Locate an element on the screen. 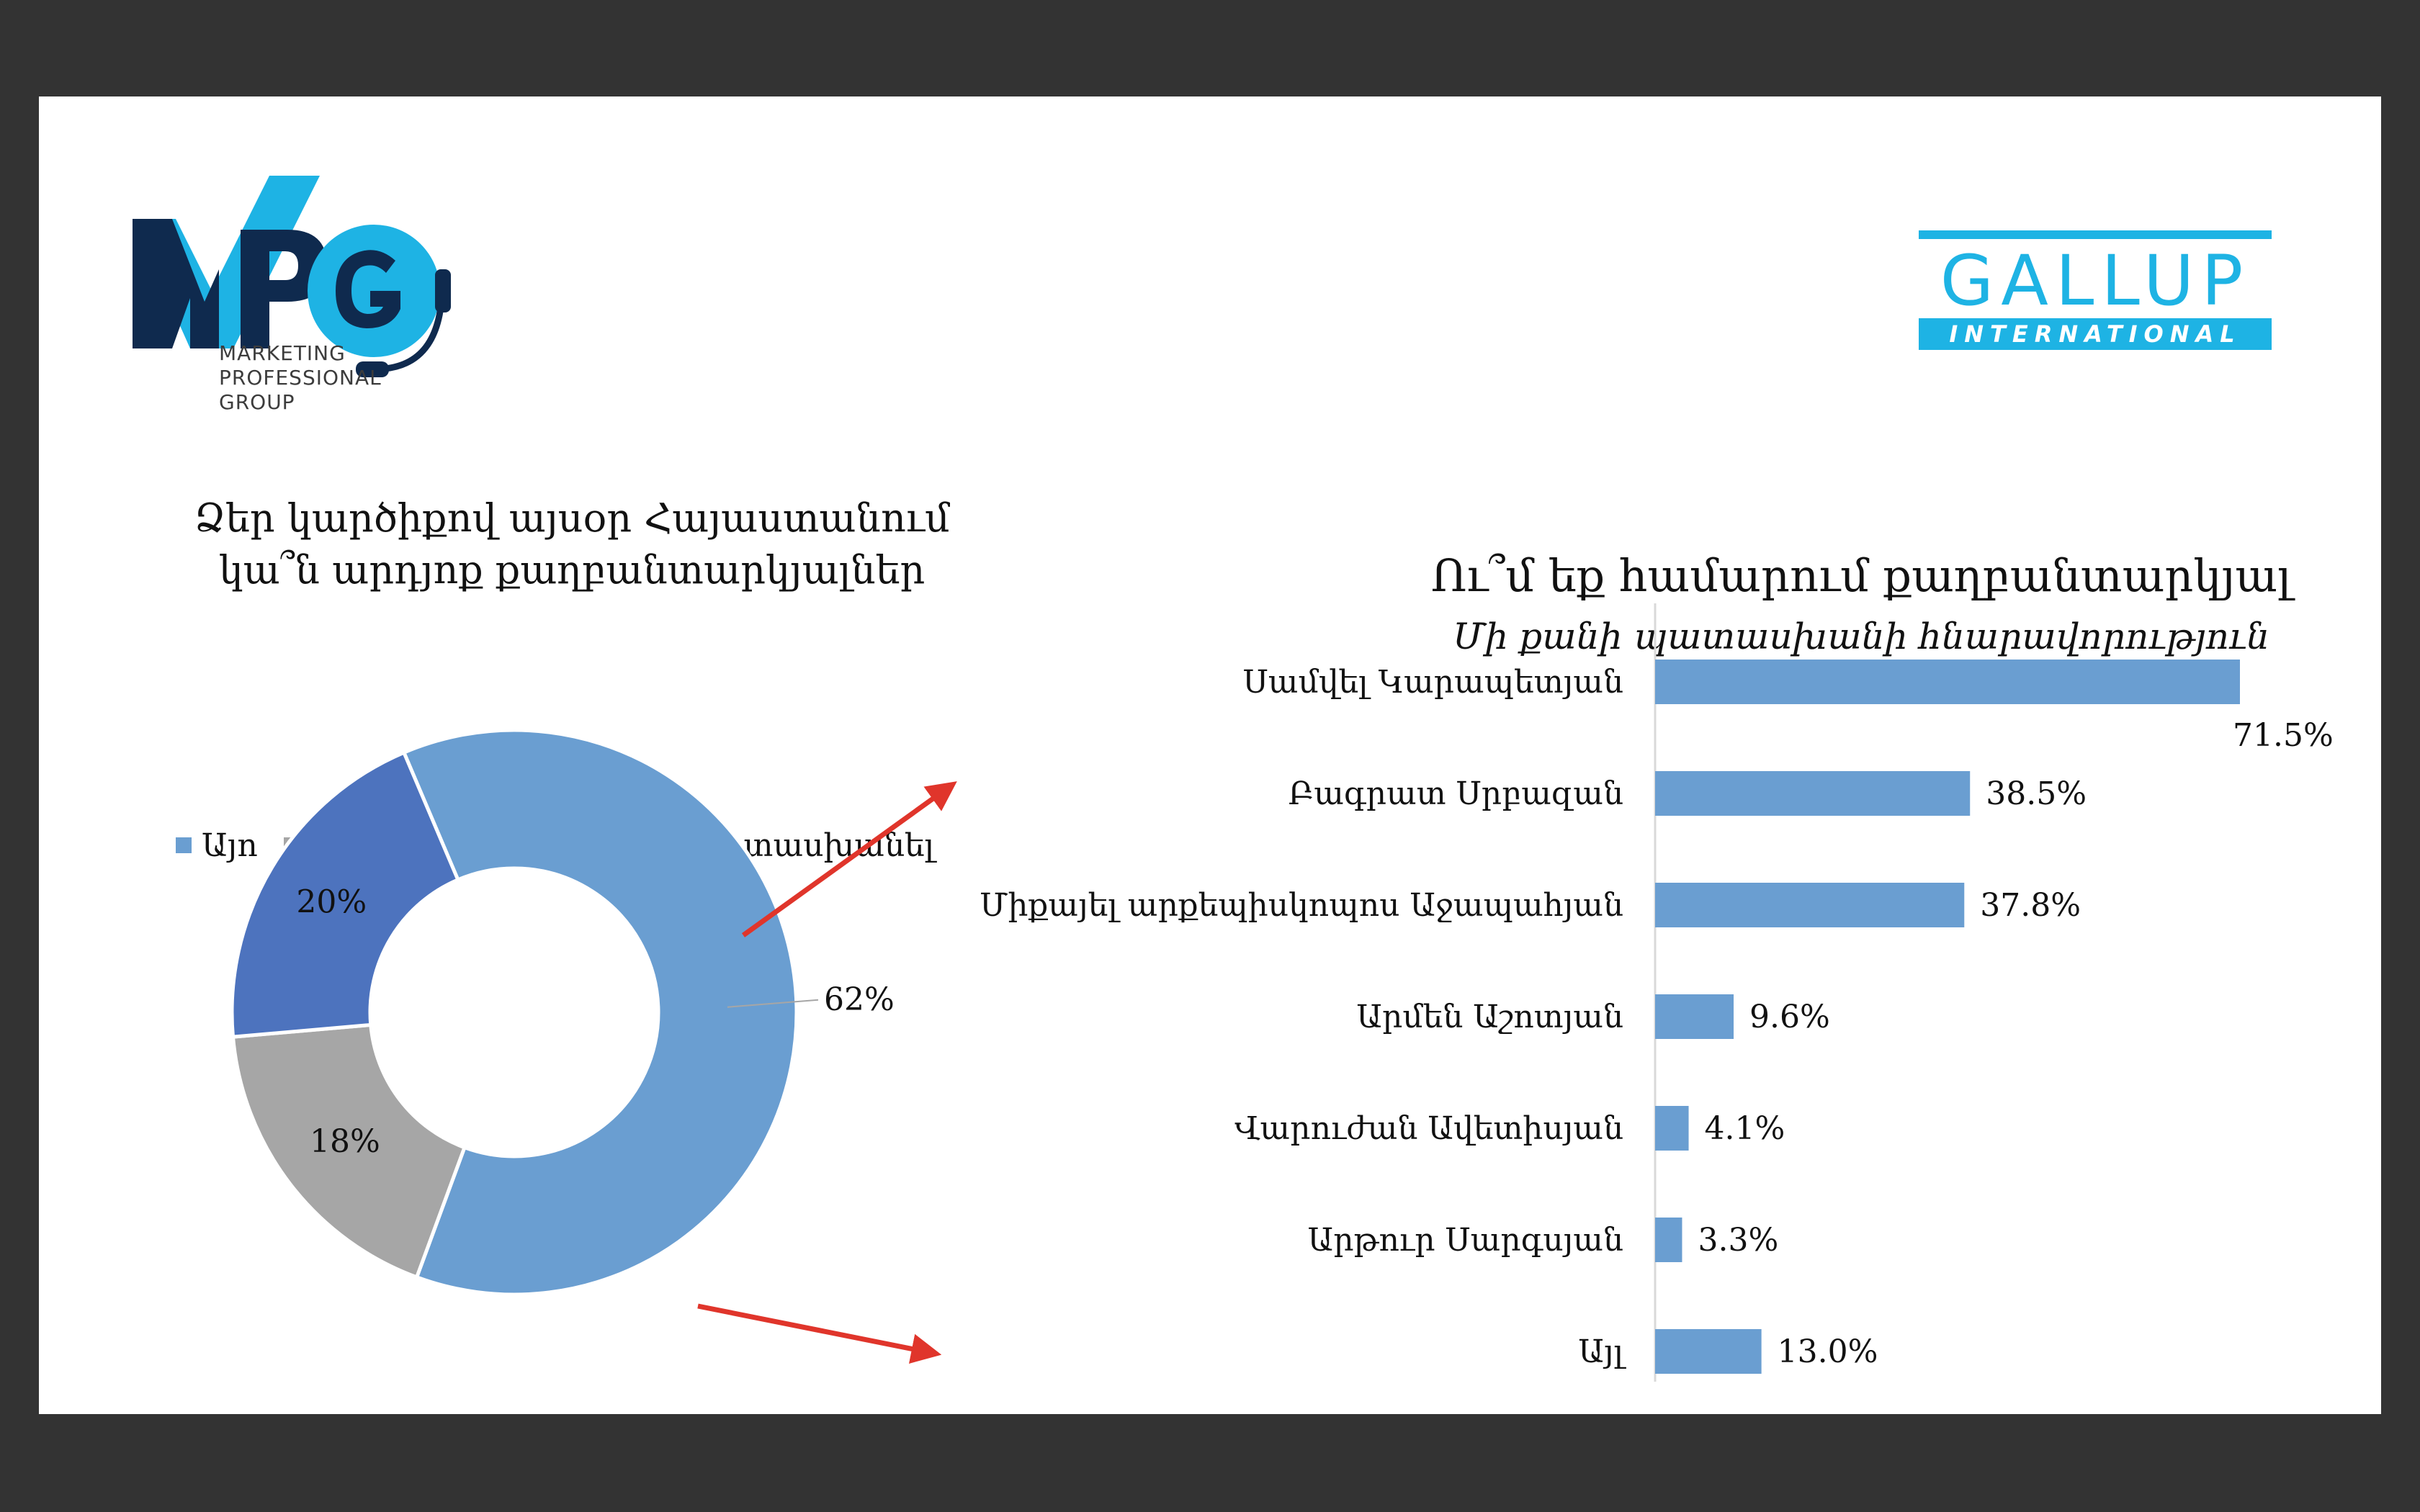  gallup-top-rule is located at coordinates (2095, 234).